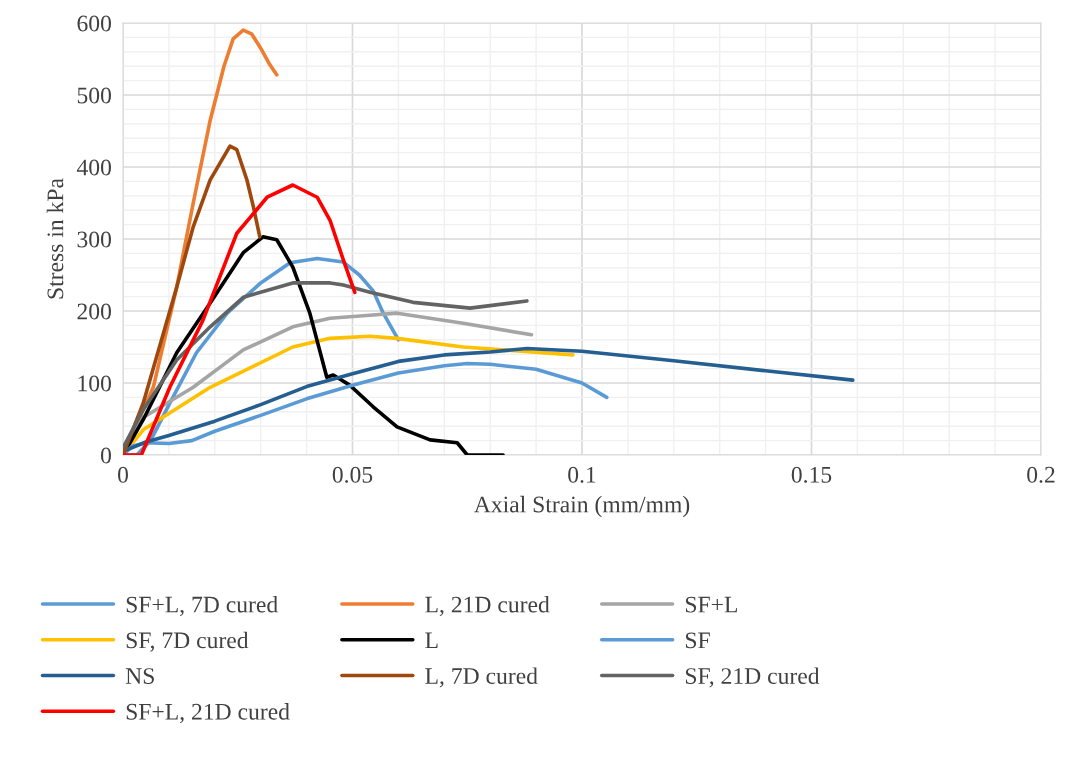 The image size is (1065, 761). What do you see at coordinates (202, 605) in the screenshot?
I see `legend-label: SF+L, 7D cured` at bounding box center [202, 605].